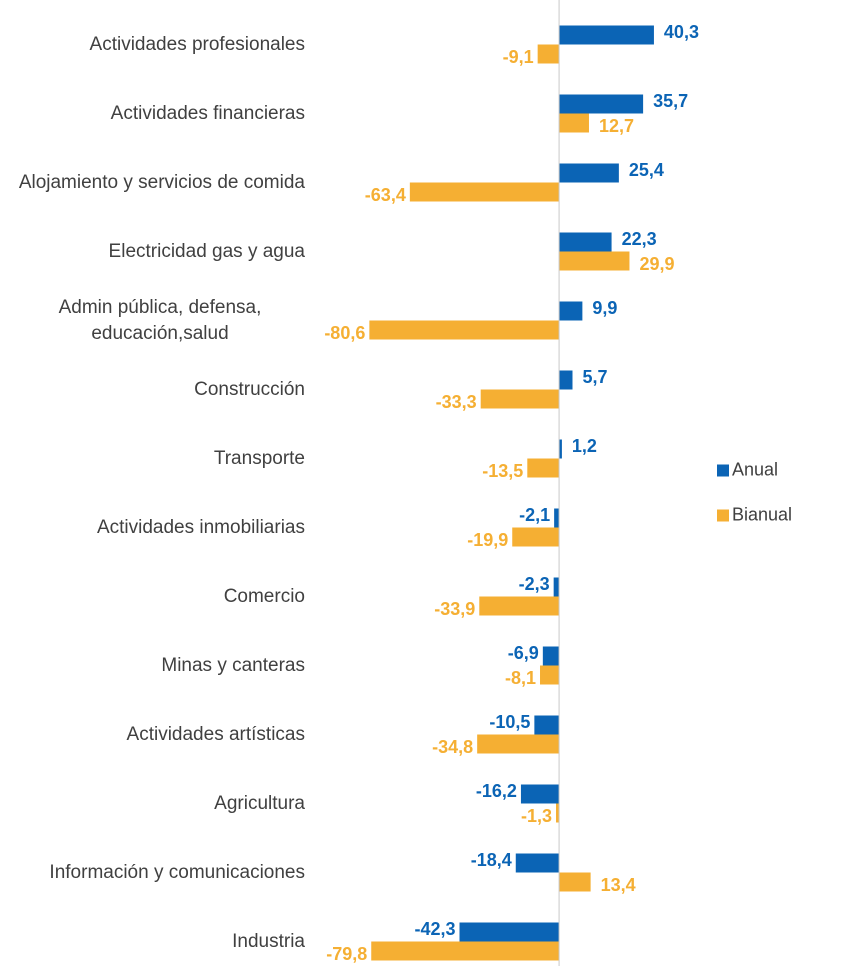 The image size is (841, 971). What do you see at coordinates (160, 459) in the screenshot?
I see `category-label-box: Transporte` at bounding box center [160, 459].